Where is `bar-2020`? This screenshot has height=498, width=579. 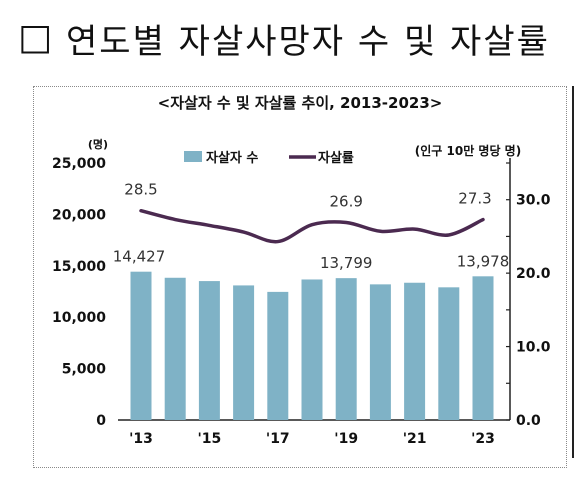
bar-2020 is located at coordinates (380, 352).